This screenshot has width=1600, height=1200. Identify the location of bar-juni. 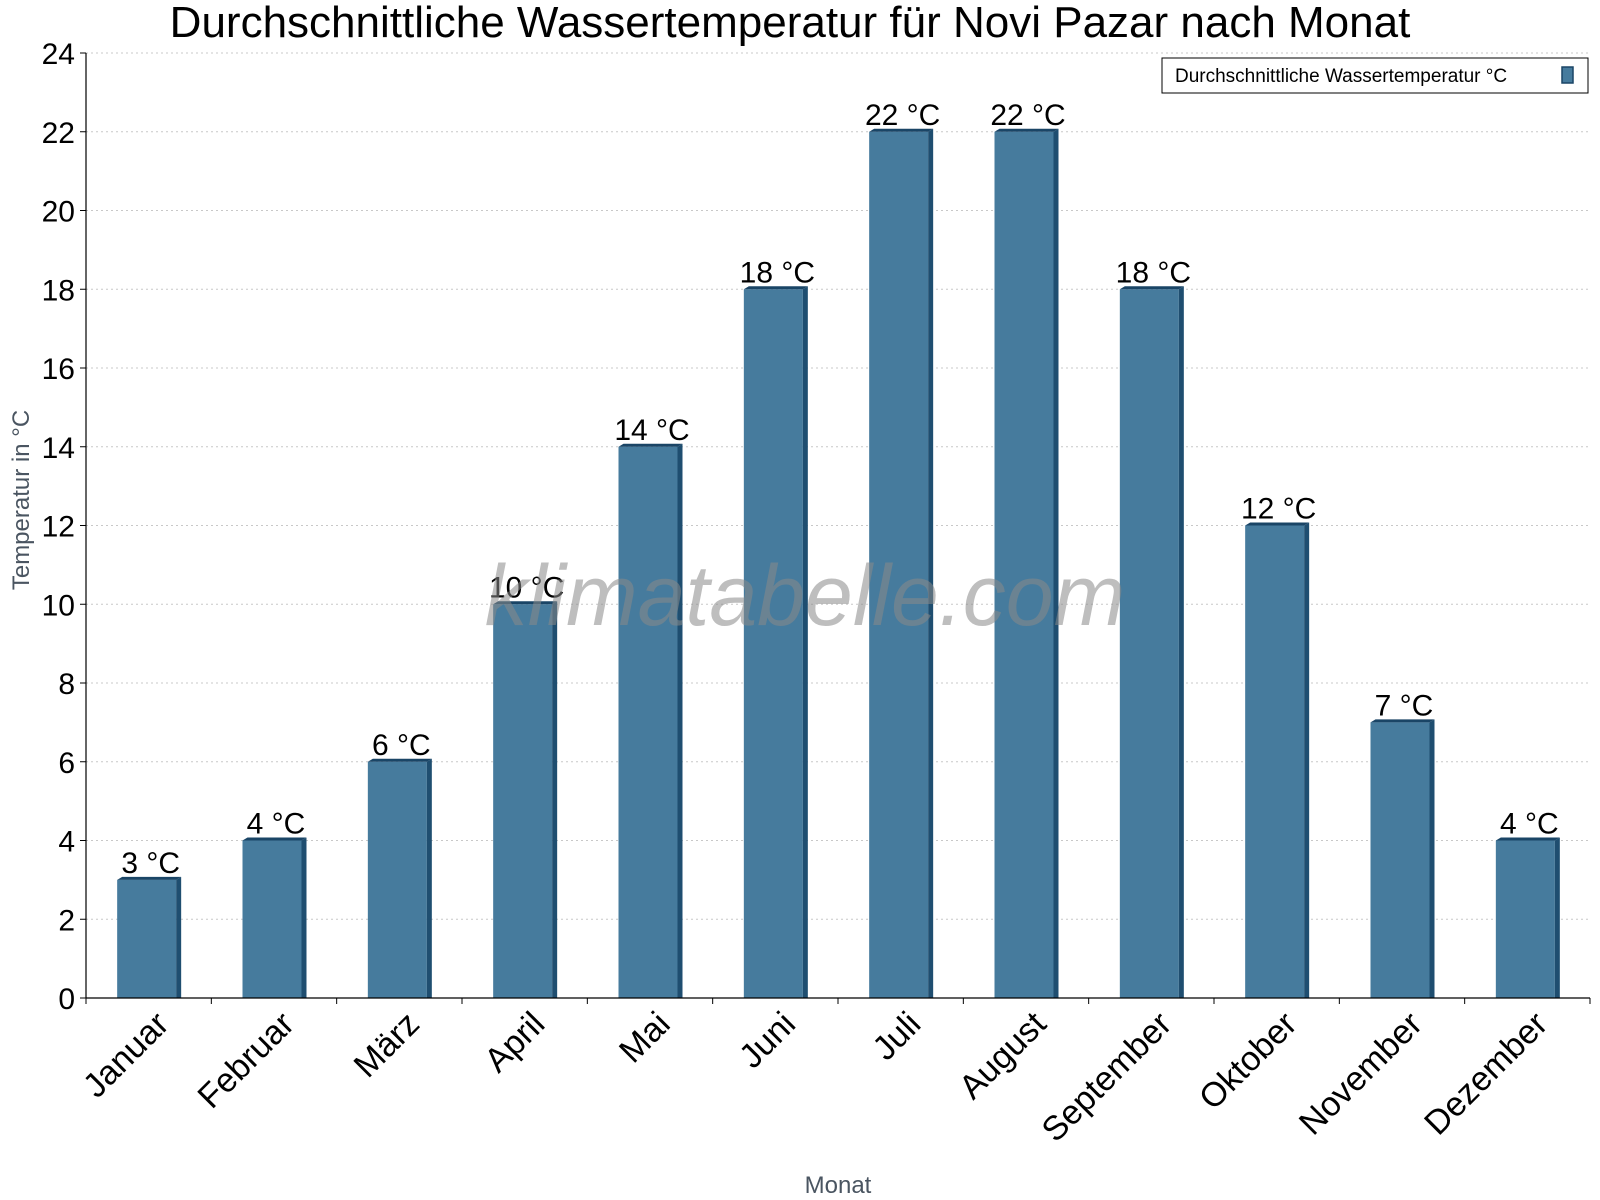
(775, 642).